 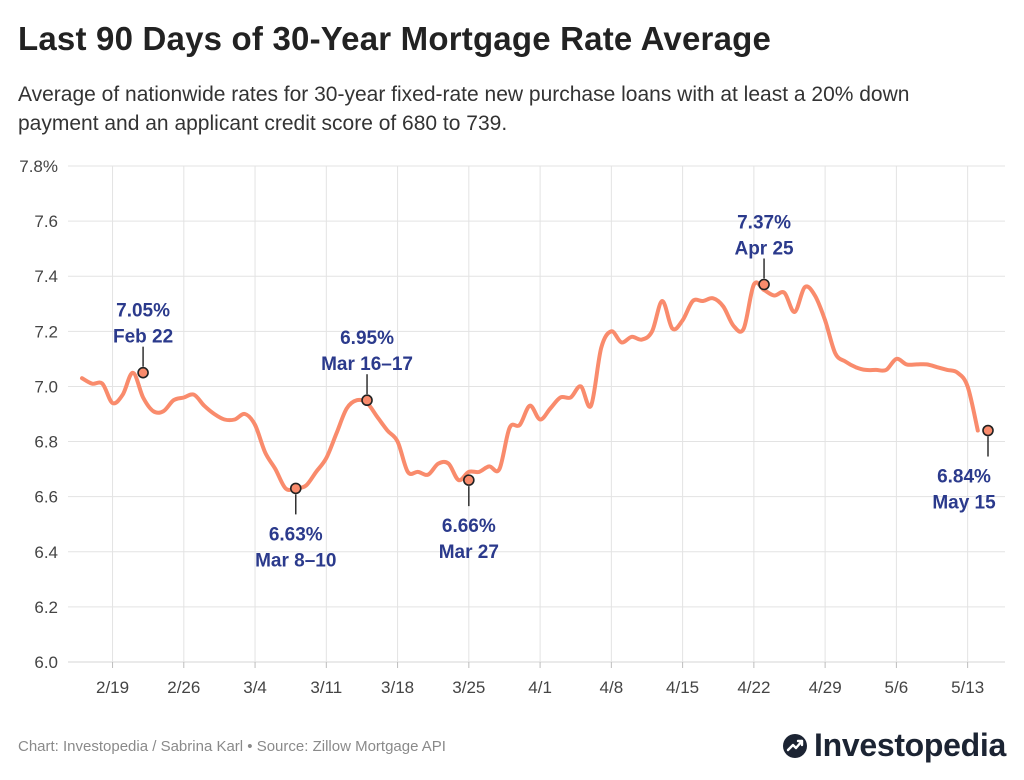 I want to click on y-tick-label: 6.8, so click(x=46, y=442).